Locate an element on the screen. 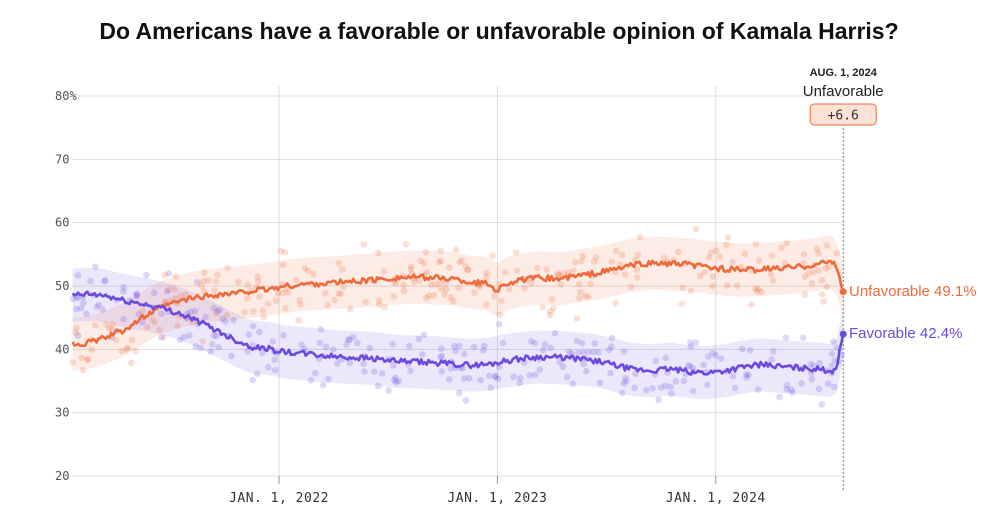  y-tick-label: 60 is located at coordinates (62, 223).